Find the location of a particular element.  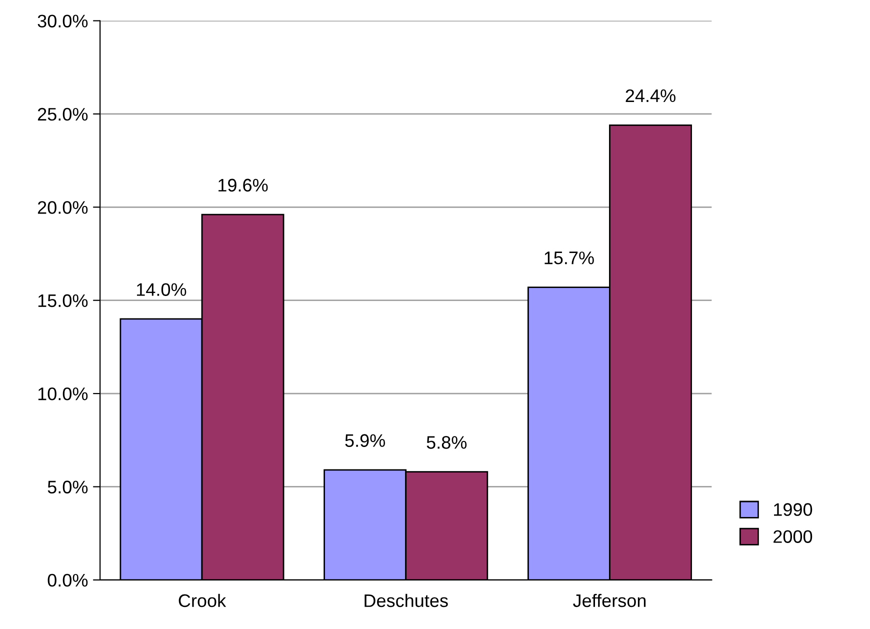

y-tick-label: 30.0% is located at coordinates (63, 21).